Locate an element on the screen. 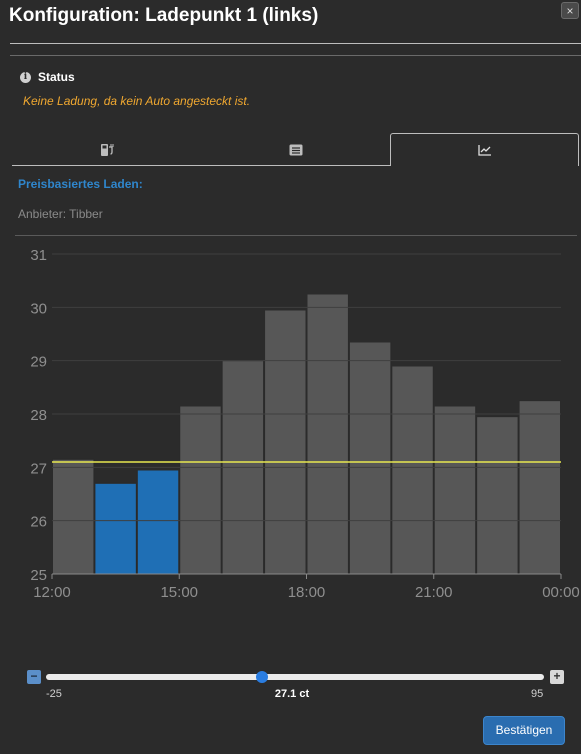  tab-bar-line is located at coordinates (201, 165).